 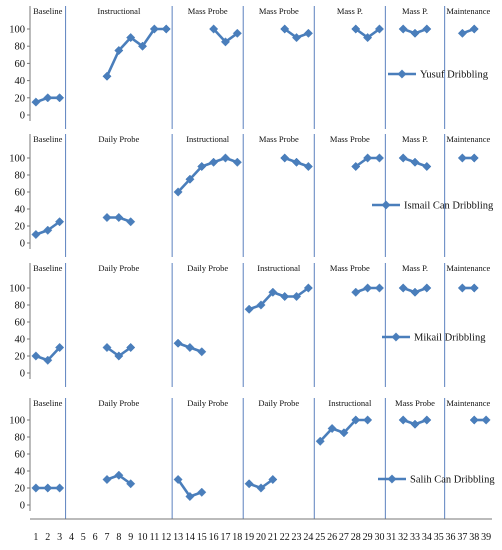 I want to click on x-tick-label: 28, so click(x=356, y=537).